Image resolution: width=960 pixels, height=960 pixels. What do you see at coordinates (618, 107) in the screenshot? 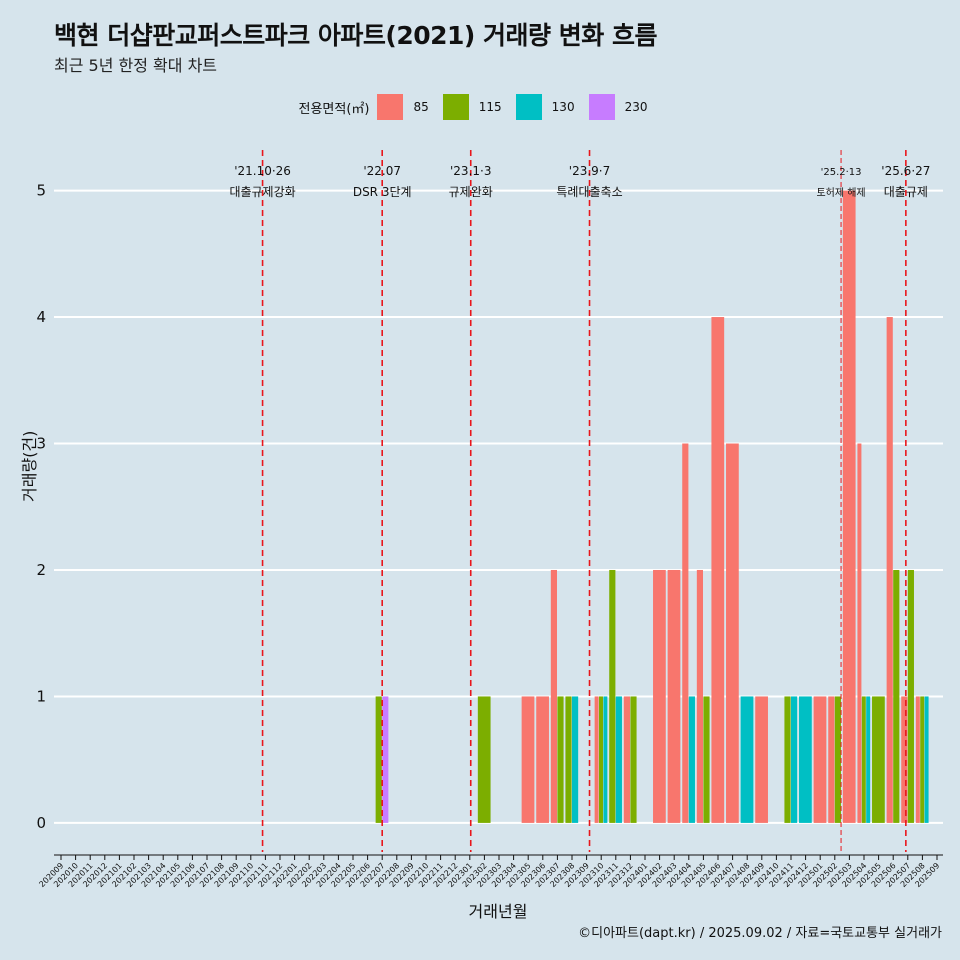
I see `legend-item-230: 230` at bounding box center [618, 107].